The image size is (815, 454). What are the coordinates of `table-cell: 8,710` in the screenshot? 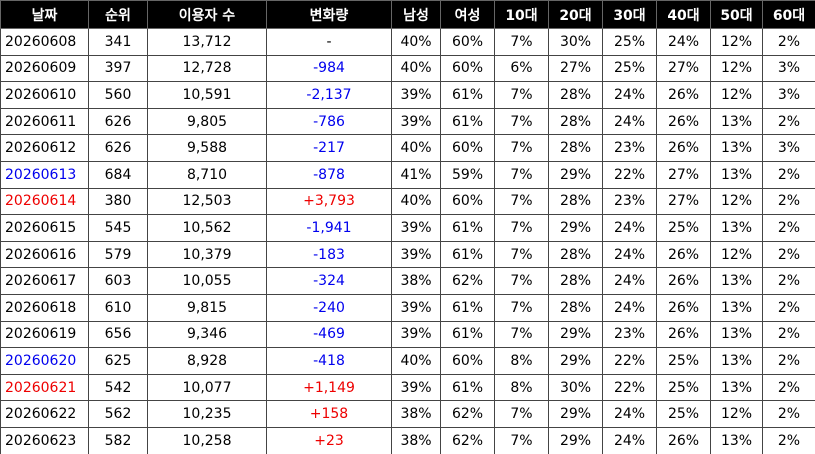 It's located at (207, 174).